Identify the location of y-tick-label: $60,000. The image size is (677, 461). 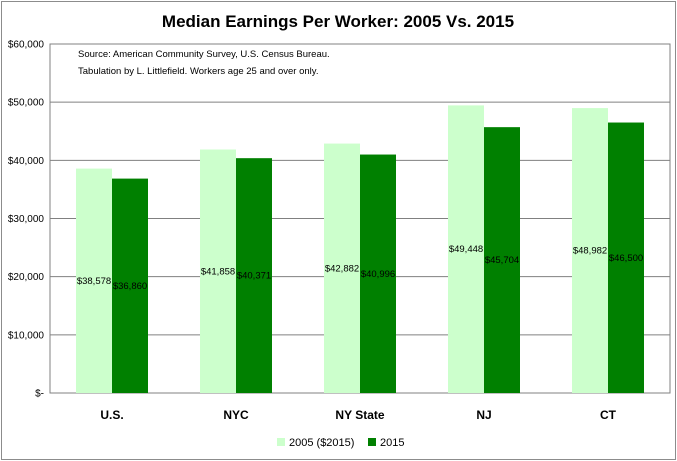
(26, 45).